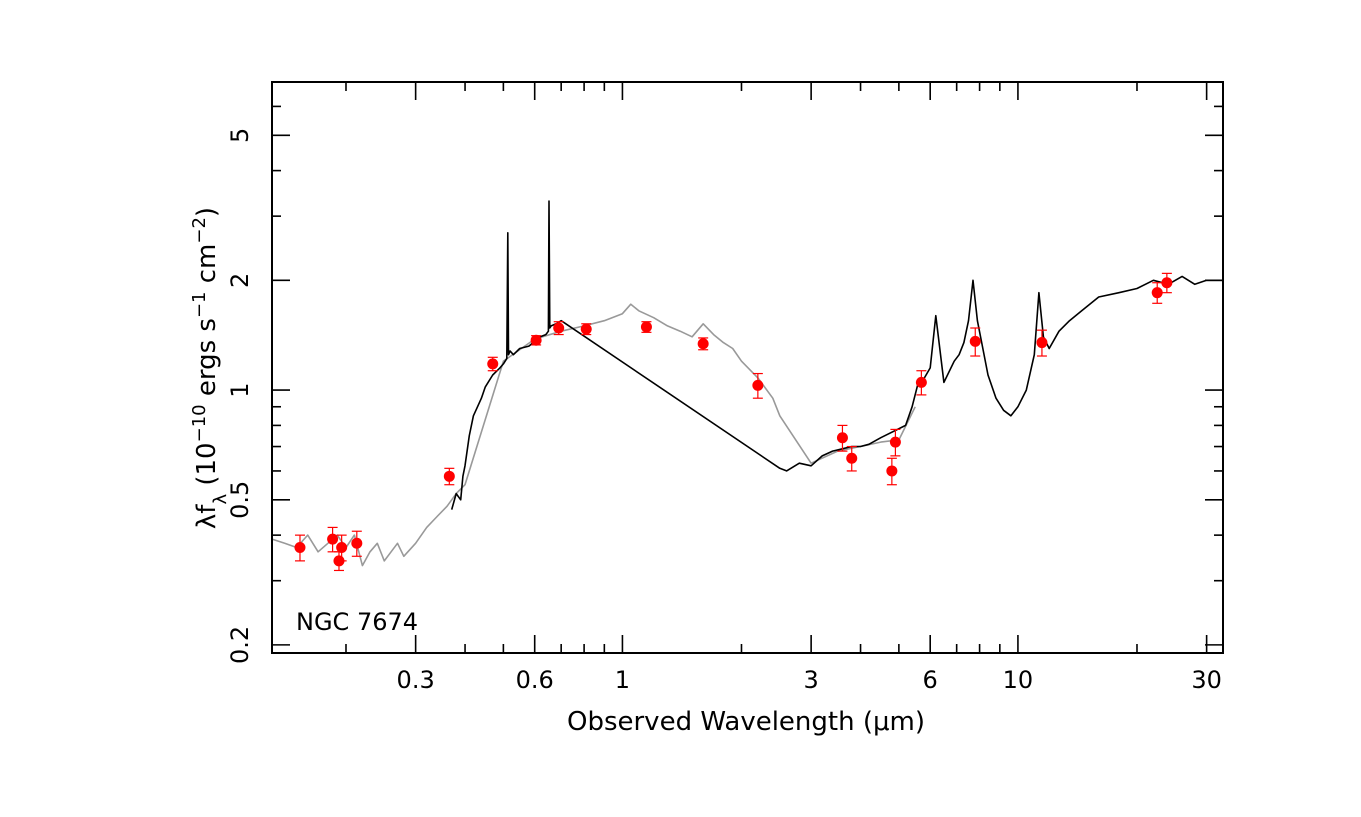  I want to click on y-axis-title-exp2: −1, so click(199, 304).